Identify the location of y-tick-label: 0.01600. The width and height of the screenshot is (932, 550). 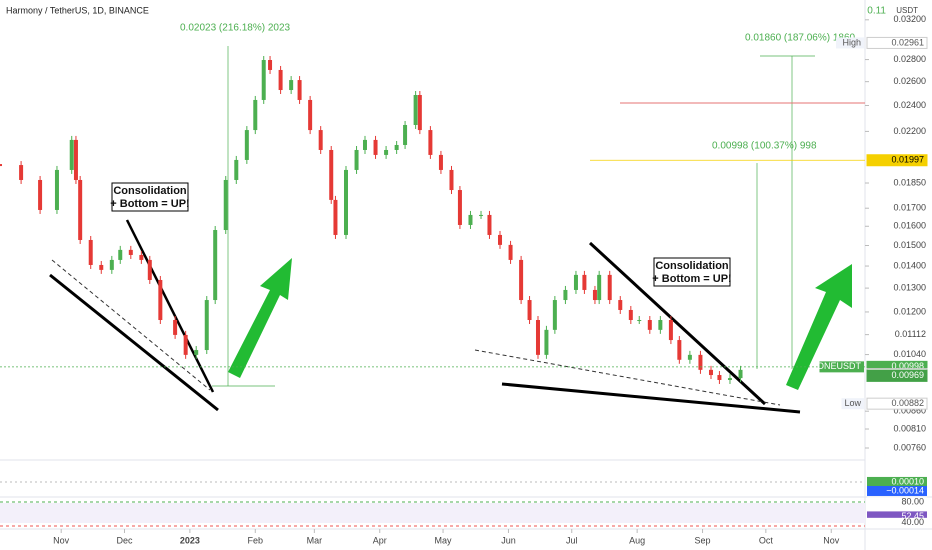
(909, 226).